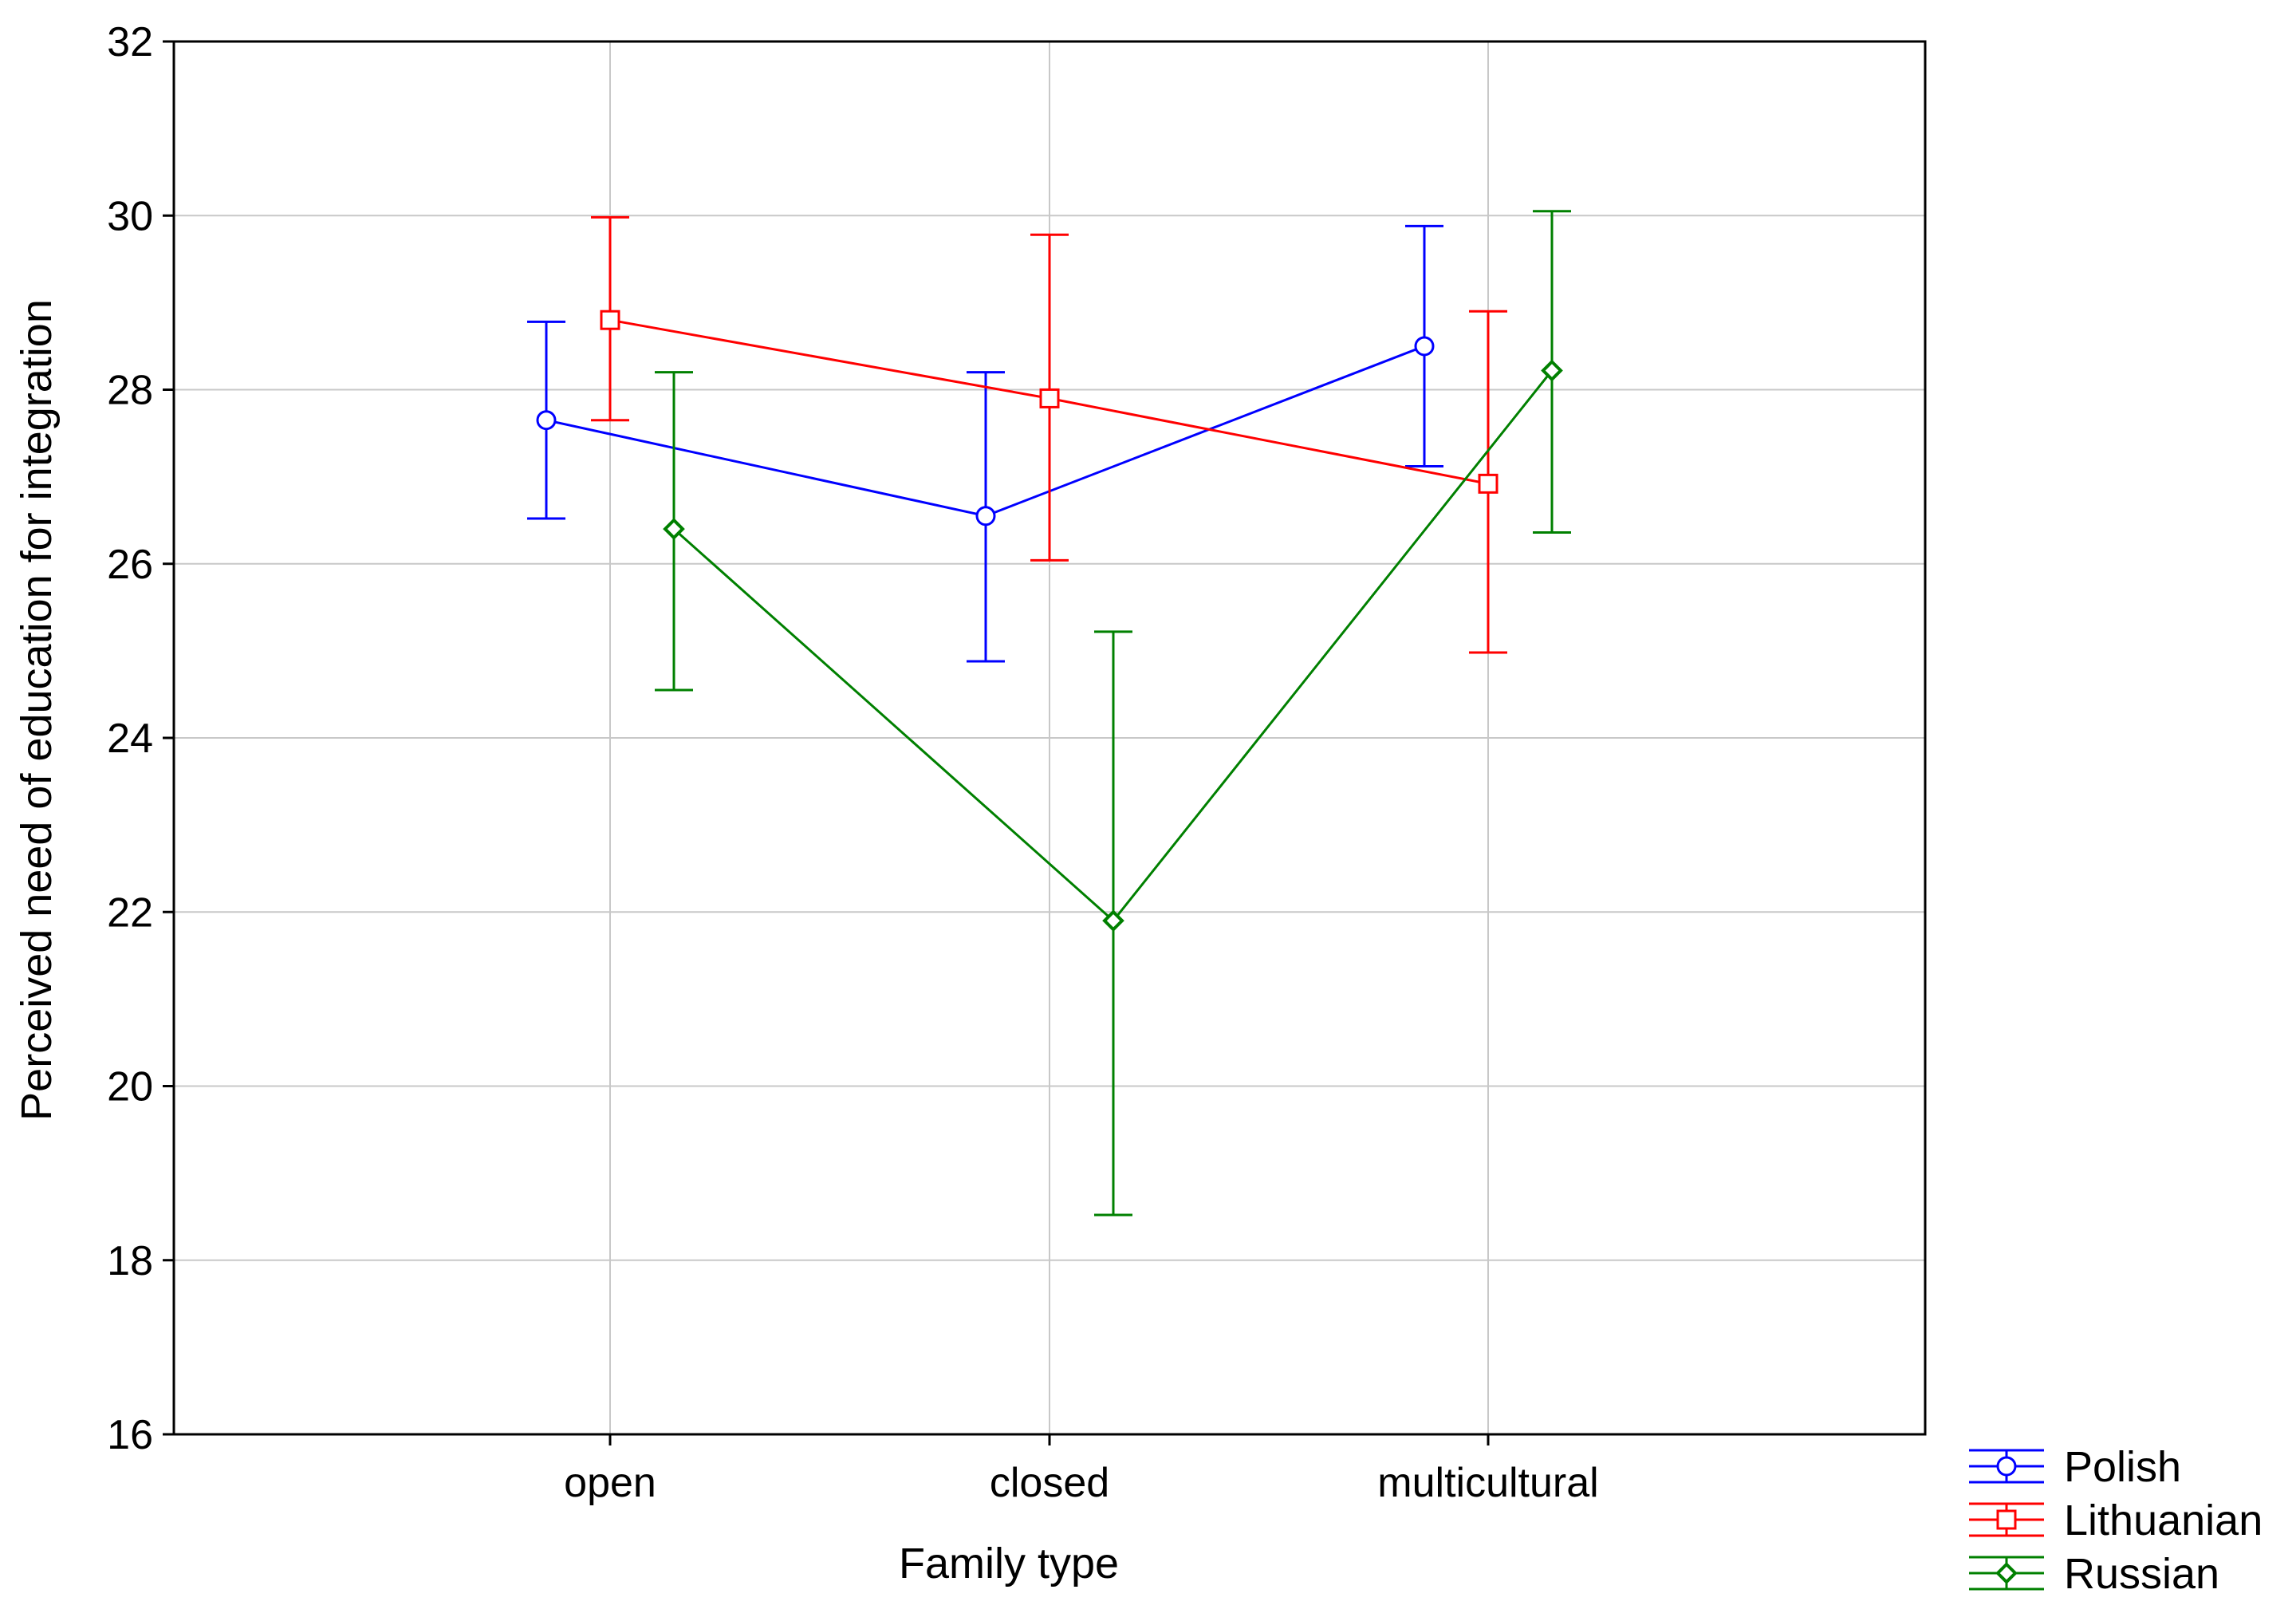 The image size is (2296, 1617). Describe the element at coordinates (985, 443) in the screenshot. I see `series-polish` at that location.